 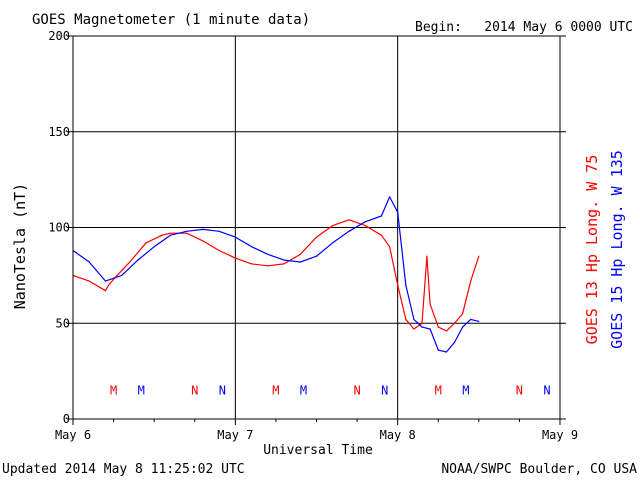 I want to click on y-tick-label: 200, so click(x=59, y=36).